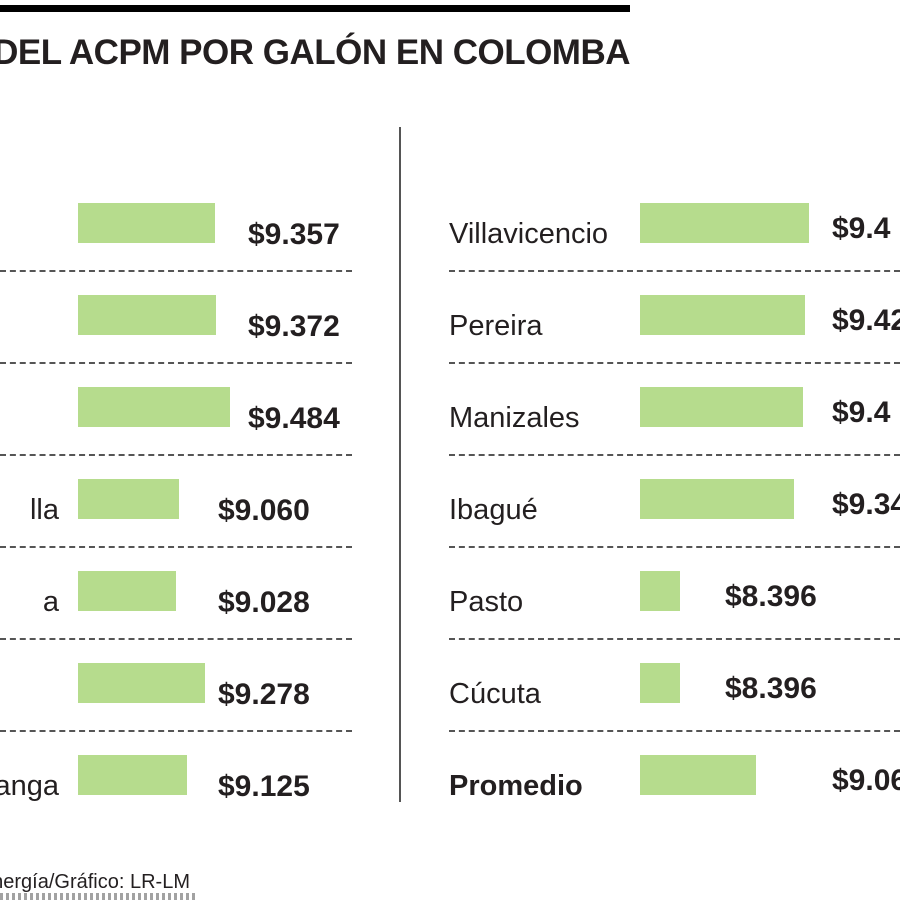 This screenshot has height=900, width=900. I want to click on category-label: anga, so click(29, 786).